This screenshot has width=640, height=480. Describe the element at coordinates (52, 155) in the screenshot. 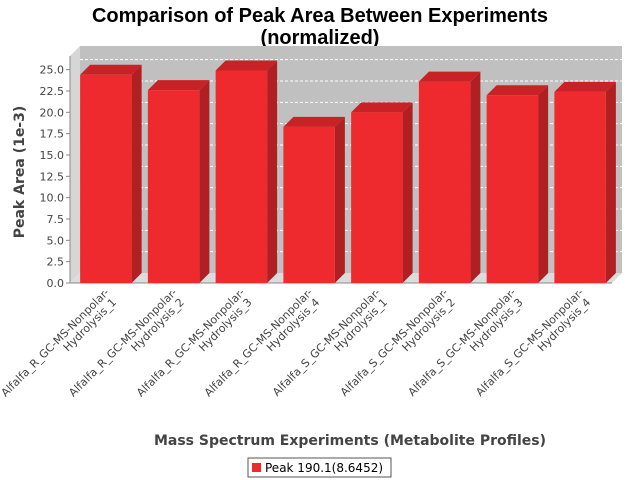

I see `y-tick-label: 15.0` at that location.